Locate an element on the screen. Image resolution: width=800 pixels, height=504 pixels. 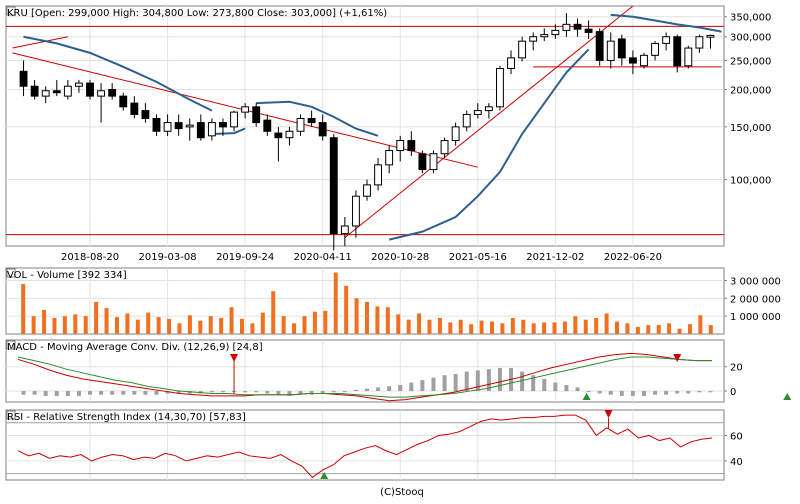
price-y-tick-label: 150,000 is located at coordinates (750, 128).